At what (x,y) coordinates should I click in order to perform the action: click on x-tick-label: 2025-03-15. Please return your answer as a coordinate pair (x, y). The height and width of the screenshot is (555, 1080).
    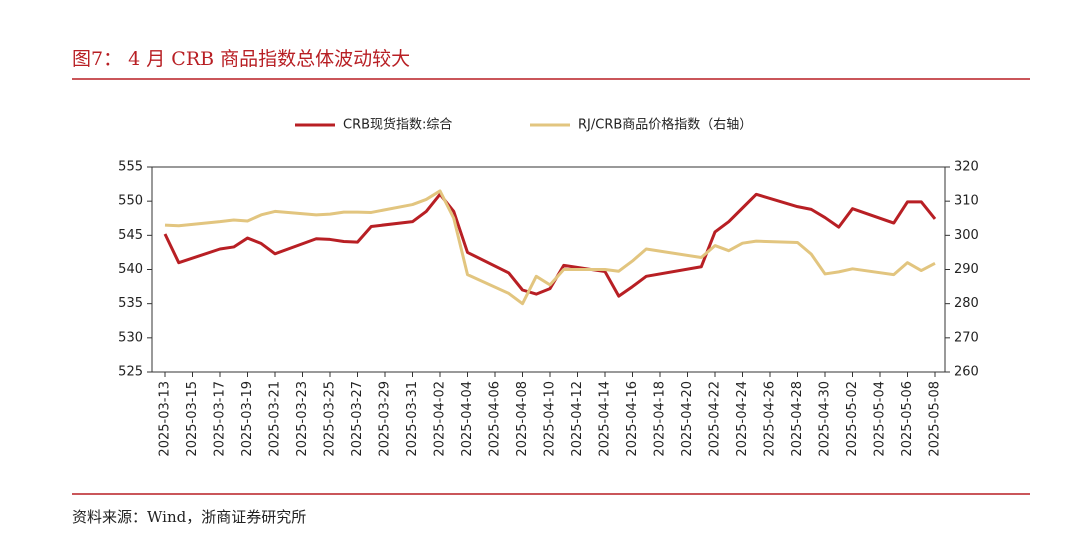
    Looking at the image, I should click on (192, 419).